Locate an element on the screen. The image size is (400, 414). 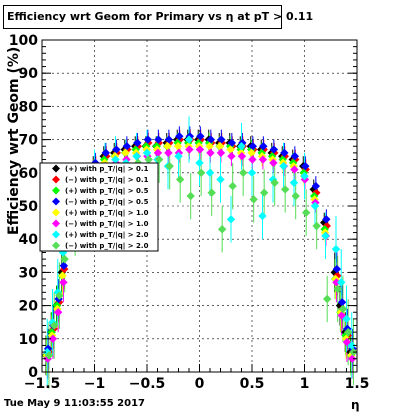
y-tick-label: 60 is located at coordinates (29, 174).